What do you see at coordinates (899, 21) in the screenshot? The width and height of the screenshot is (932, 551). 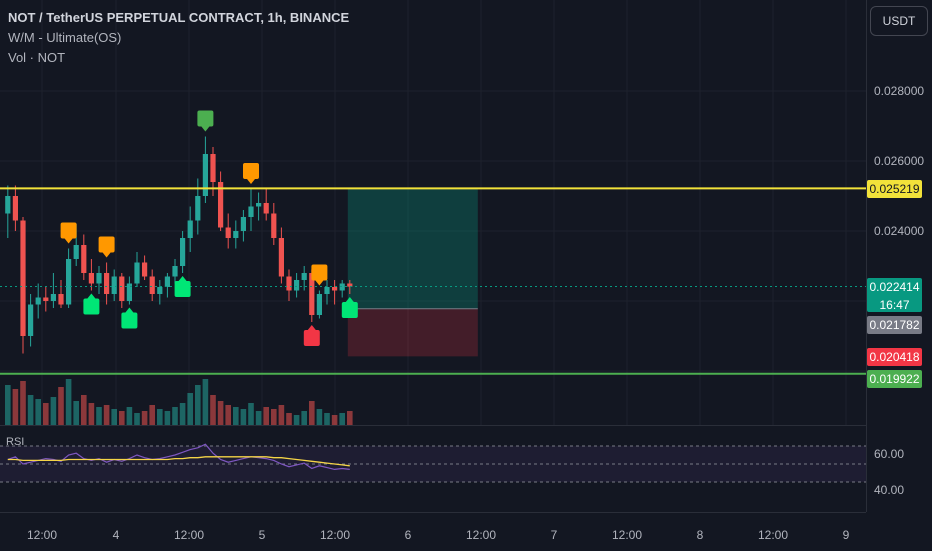 I see `currency-button: USDT` at bounding box center [899, 21].